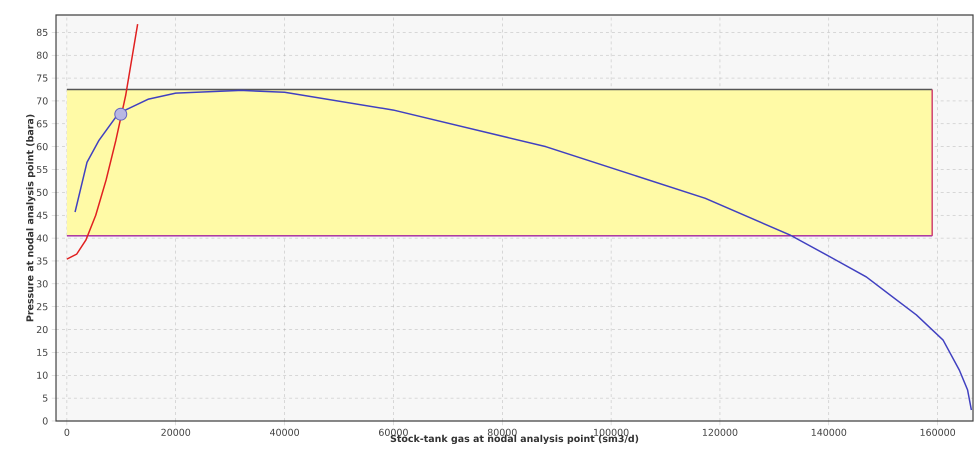 This screenshot has height=461, width=976. What do you see at coordinates (42, 124) in the screenshot?
I see `y-tick-label: 65` at bounding box center [42, 124].